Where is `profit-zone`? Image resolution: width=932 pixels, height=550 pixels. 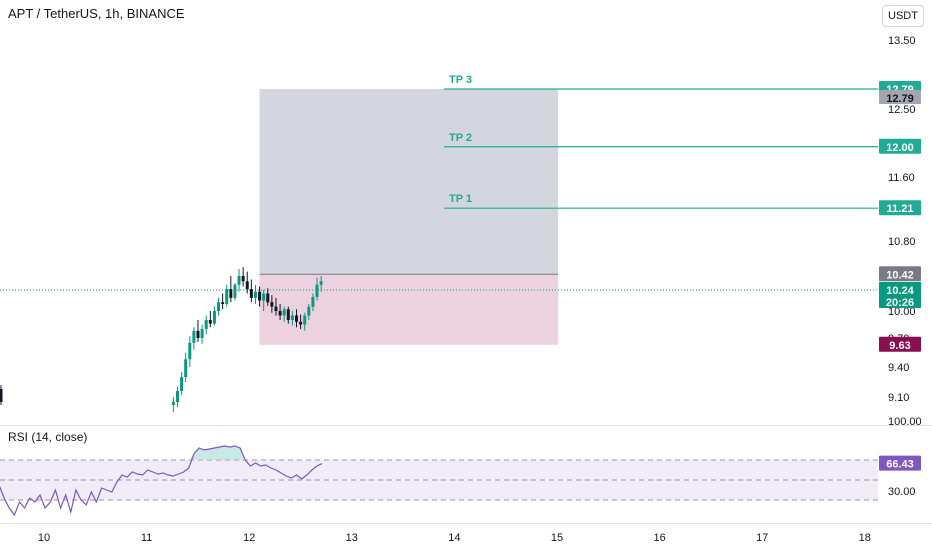 profit-zone is located at coordinates (409, 181).